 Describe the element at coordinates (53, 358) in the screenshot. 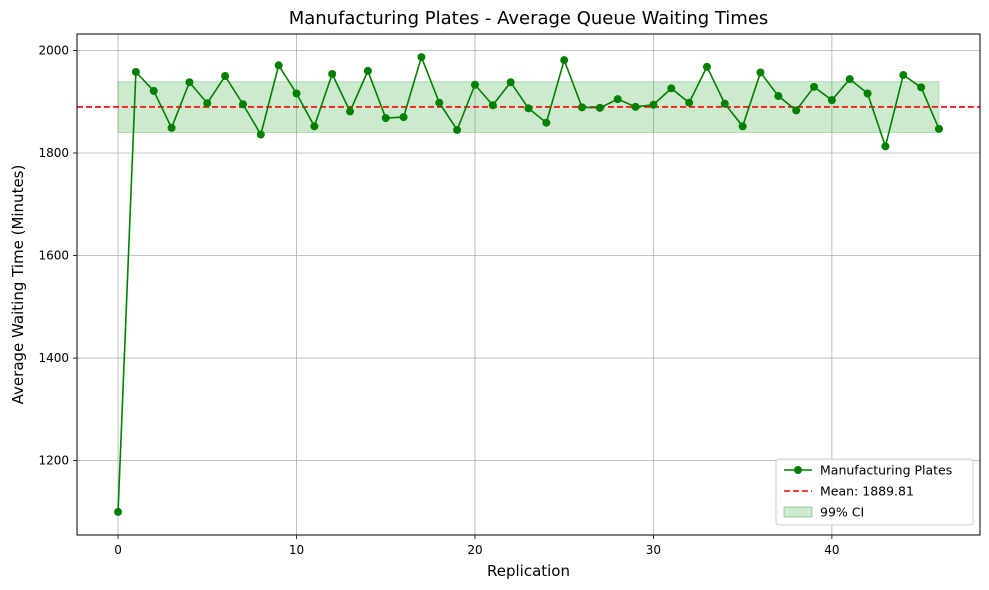

I see `y-tick-label: 1400` at that location.